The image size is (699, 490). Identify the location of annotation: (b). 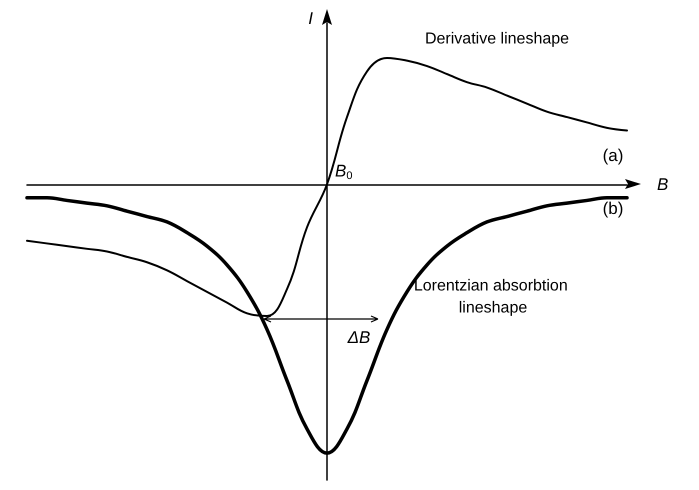
(613, 208).